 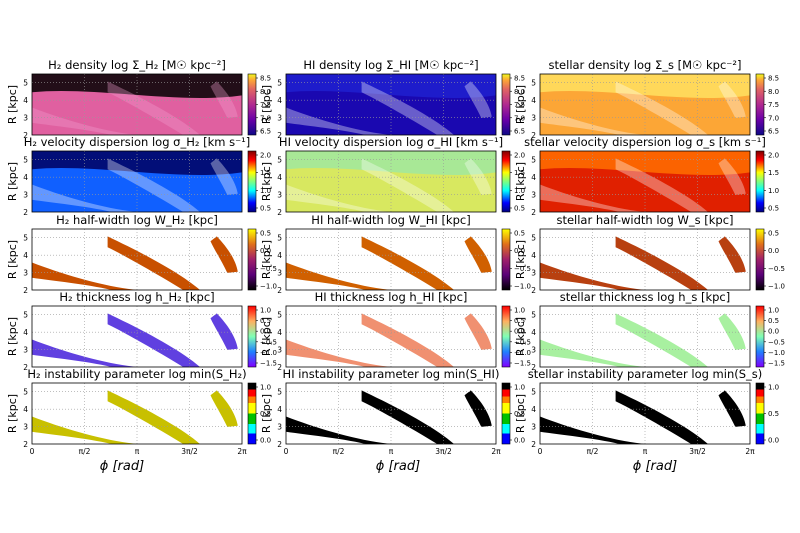 I want to click on panel-title: stellar thickness log h_s [kpc], so click(x=645, y=297).